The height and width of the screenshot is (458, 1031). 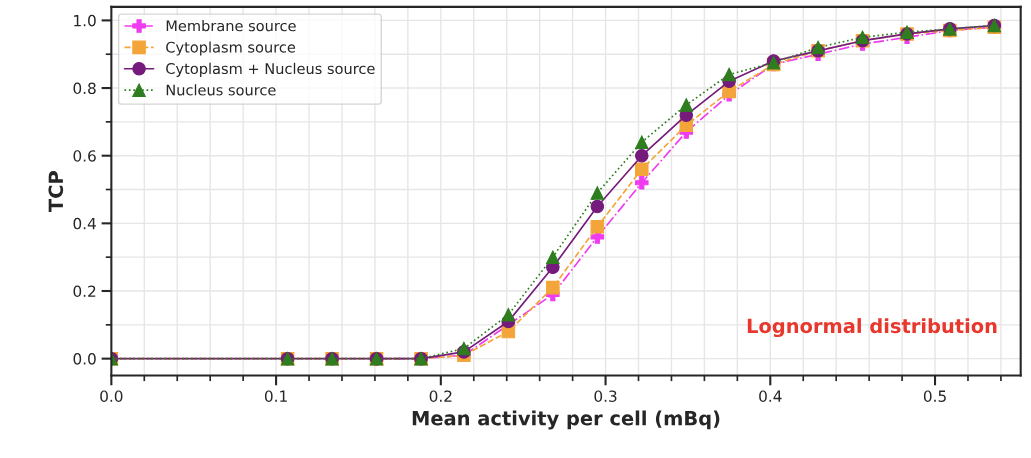 I want to click on x-tick-label: 0.5, so click(x=934, y=396).